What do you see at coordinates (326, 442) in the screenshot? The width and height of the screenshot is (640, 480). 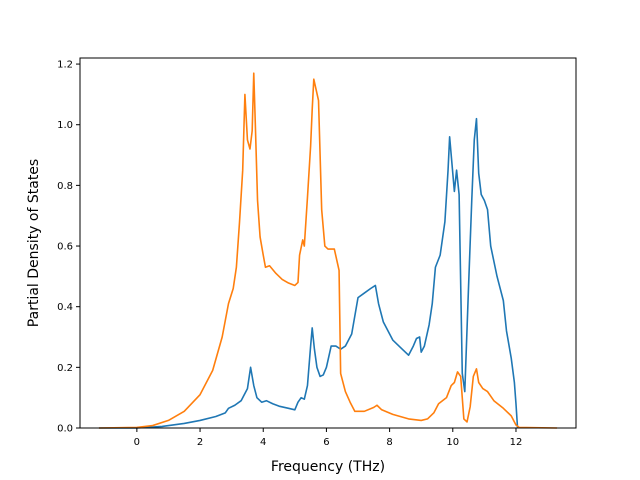 I see `x-tick-label: 6` at bounding box center [326, 442].